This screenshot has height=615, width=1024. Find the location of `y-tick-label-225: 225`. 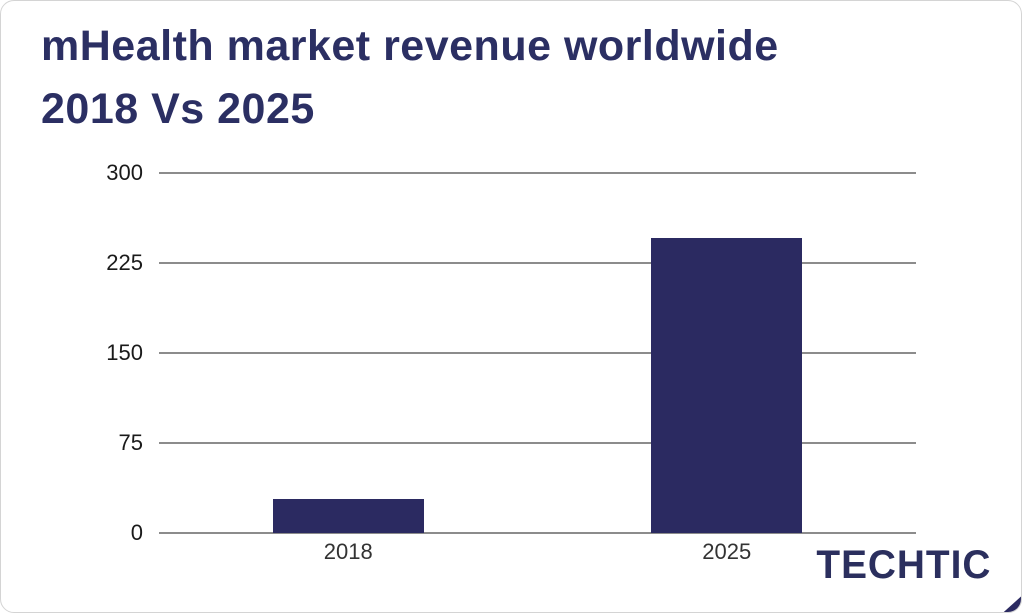

y-tick-label-225: 225 is located at coordinates (124, 262).